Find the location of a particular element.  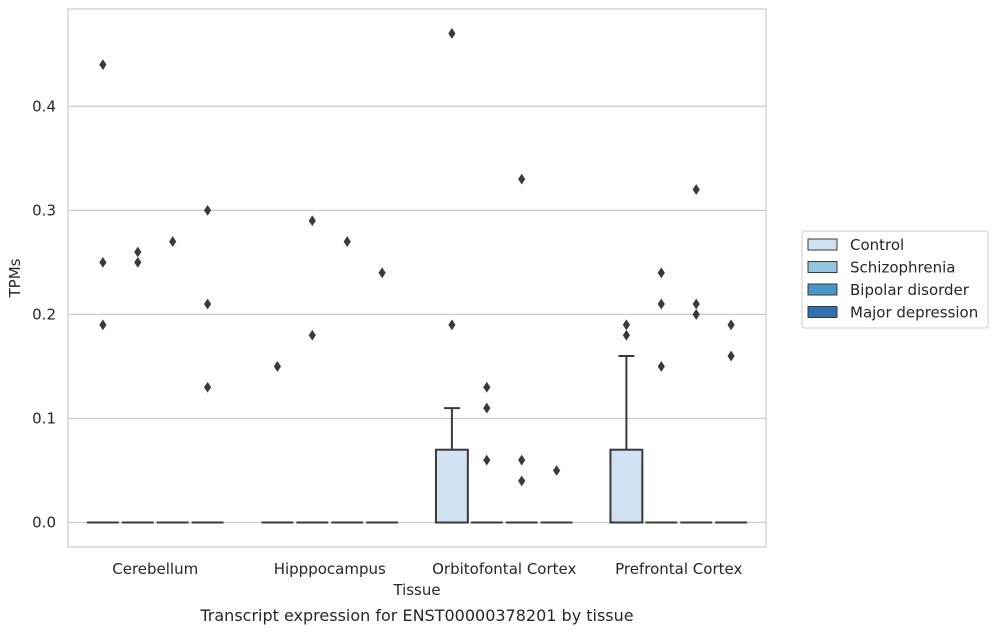

y-tick-label: 0.0 is located at coordinates (44, 523).